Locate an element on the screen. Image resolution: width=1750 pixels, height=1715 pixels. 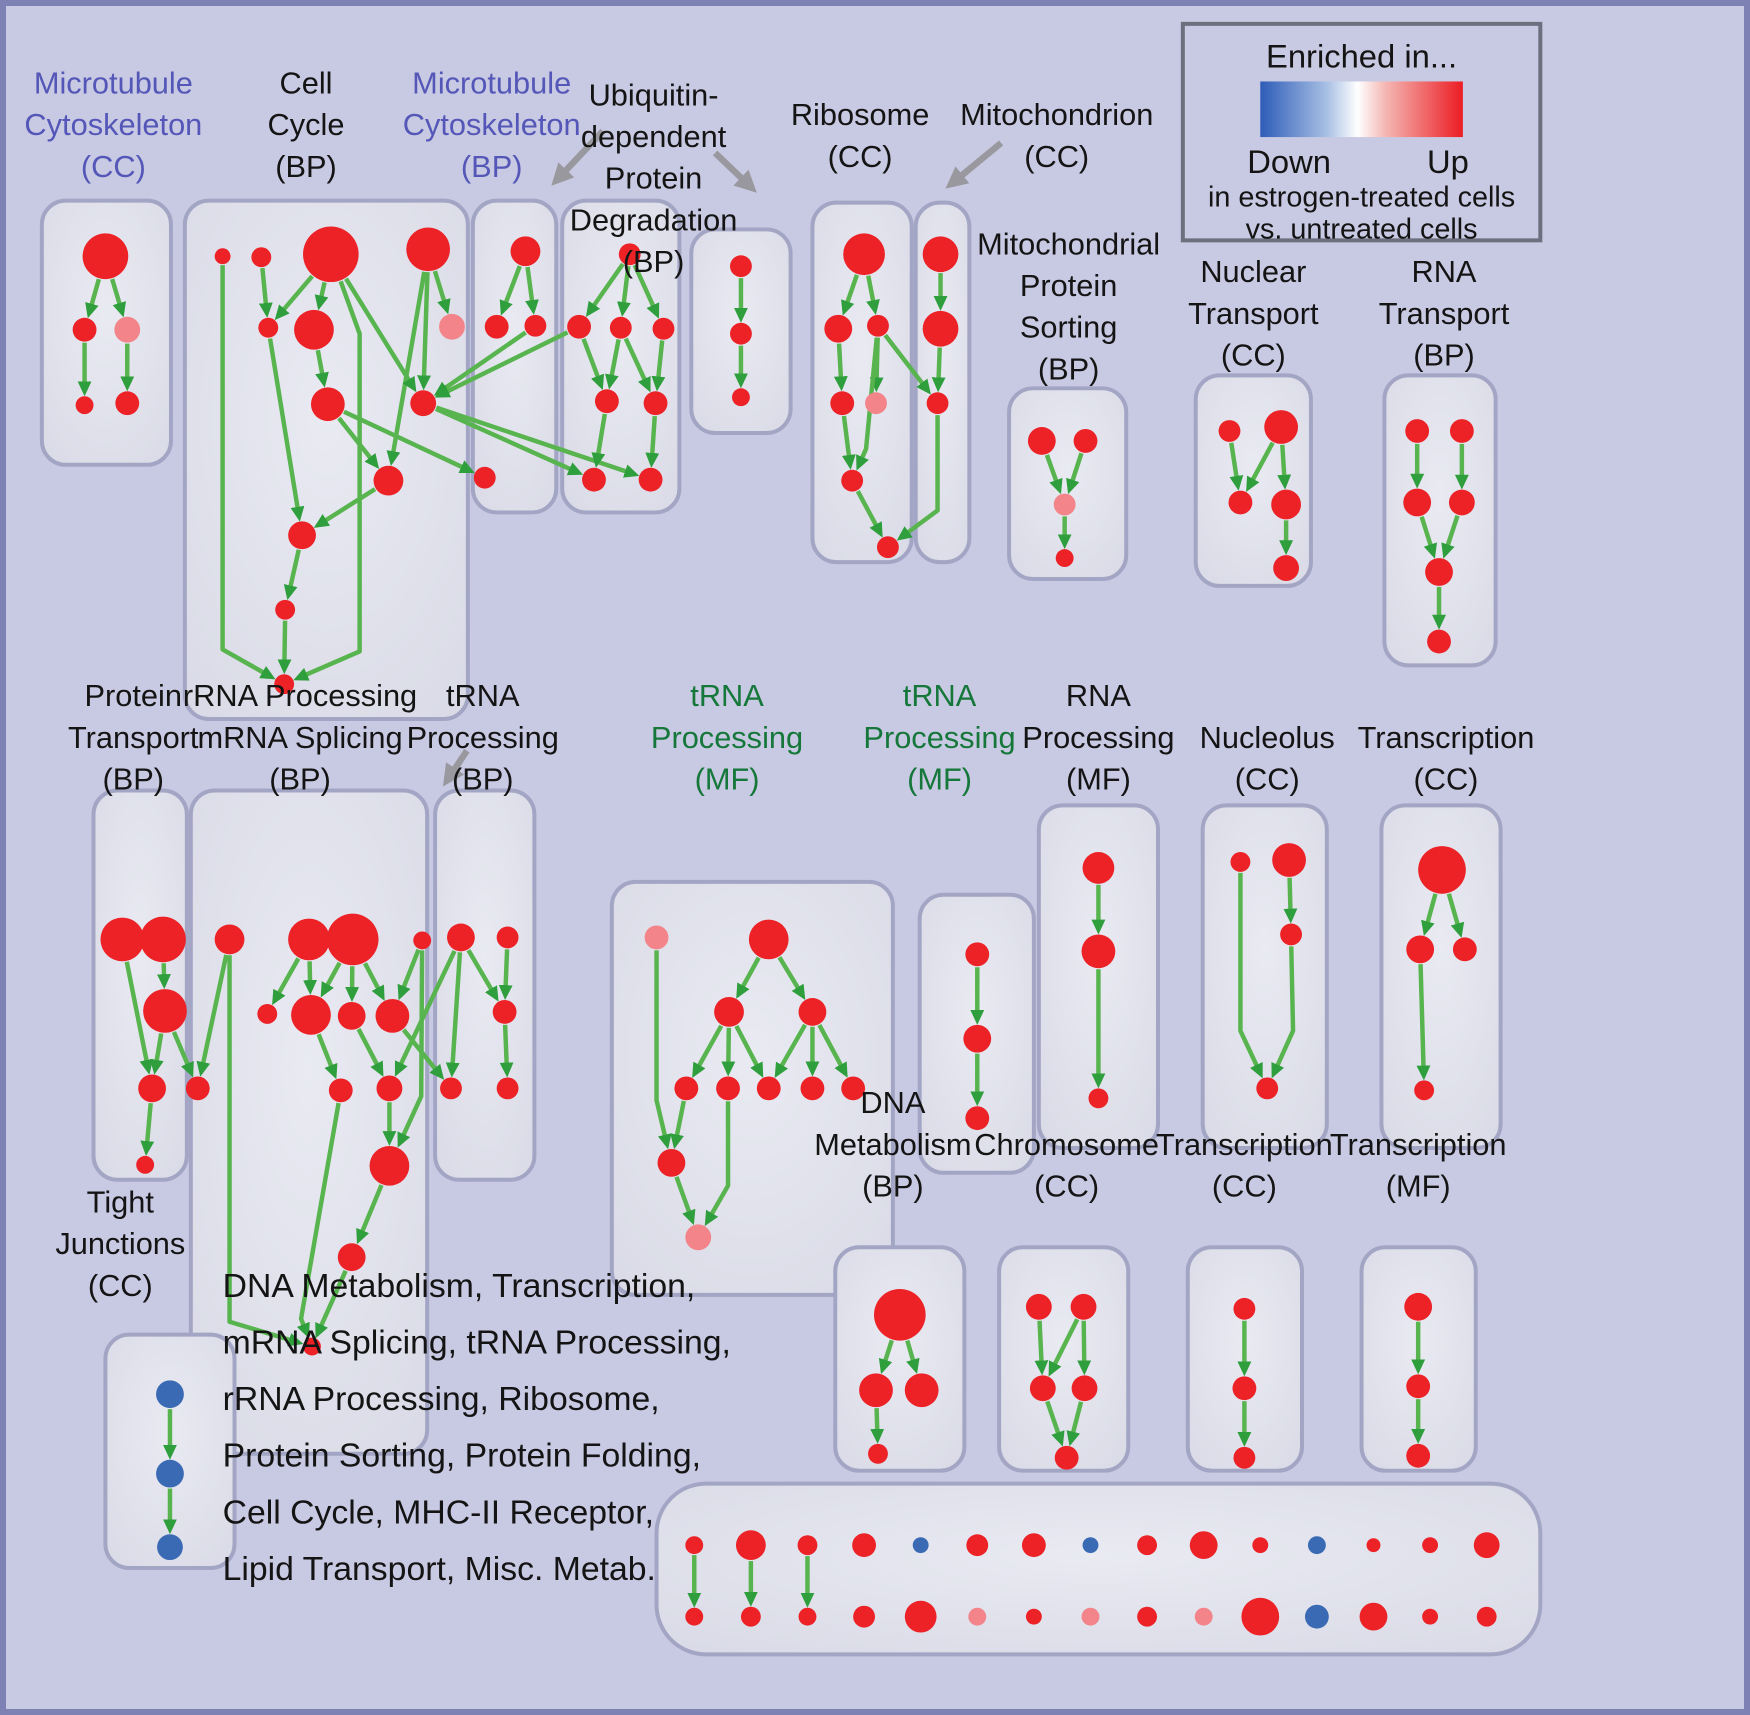
label-ribosome-cc: Ribosome (CC) is located at coordinates (860, 135).